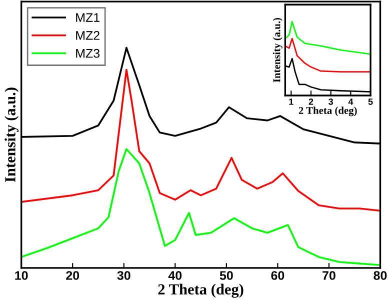 This screenshot has width=388, height=308. I want to click on x-tick-label: 4, so click(351, 101).